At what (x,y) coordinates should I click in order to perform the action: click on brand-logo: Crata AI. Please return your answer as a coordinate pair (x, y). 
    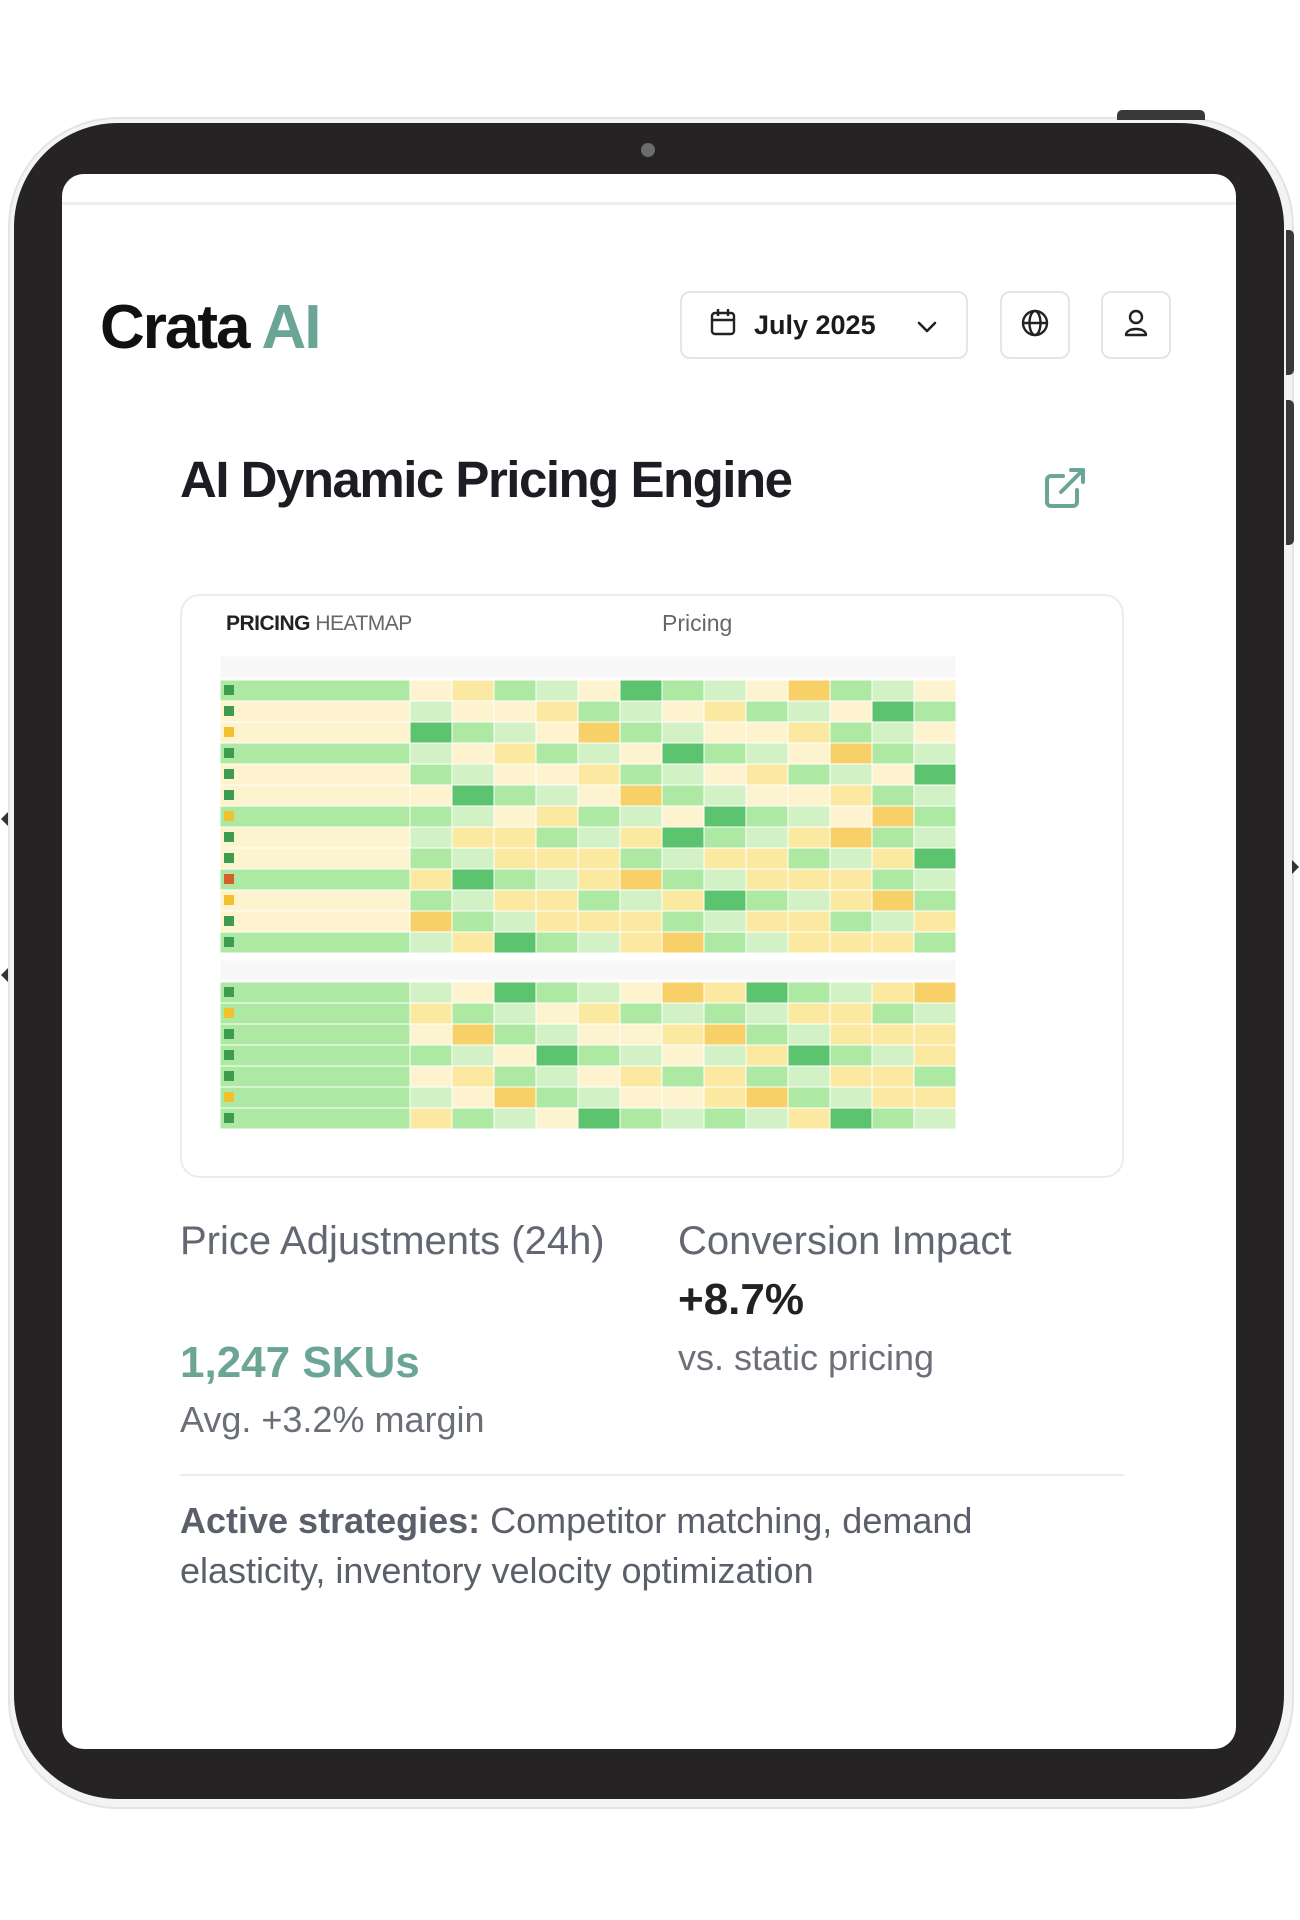
    Looking at the image, I should click on (210, 327).